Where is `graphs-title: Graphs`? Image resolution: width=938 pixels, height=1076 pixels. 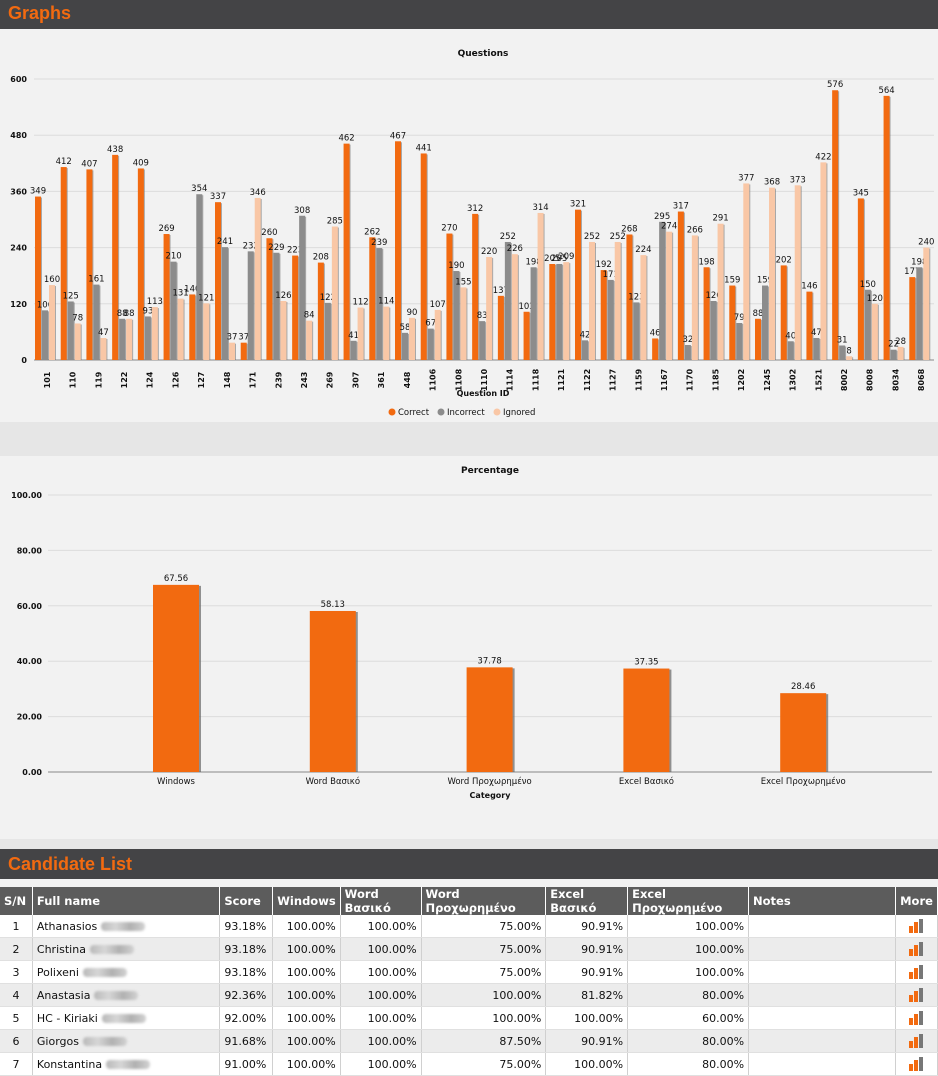
graphs-title: Graphs is located at coordinates (40, 13).